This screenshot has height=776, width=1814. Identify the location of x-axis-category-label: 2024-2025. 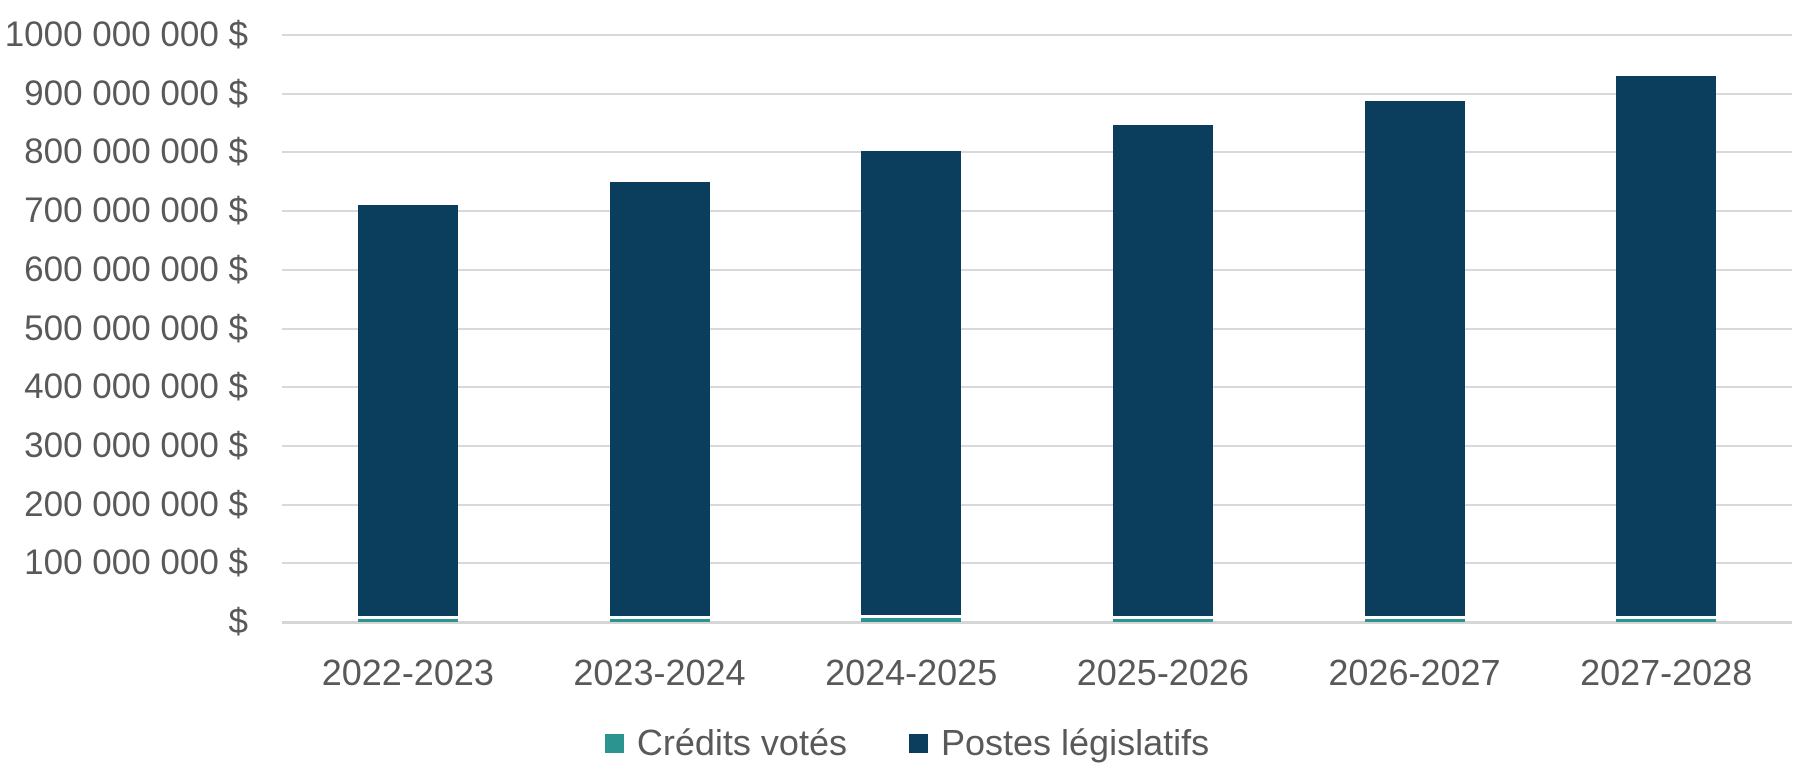
(911, 672).